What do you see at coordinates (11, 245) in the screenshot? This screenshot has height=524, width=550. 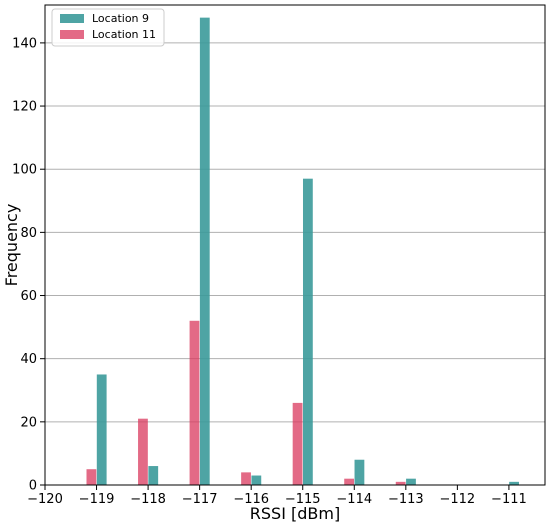 I see `y-axis-title: Frequency` at bounding box center [11, 245].